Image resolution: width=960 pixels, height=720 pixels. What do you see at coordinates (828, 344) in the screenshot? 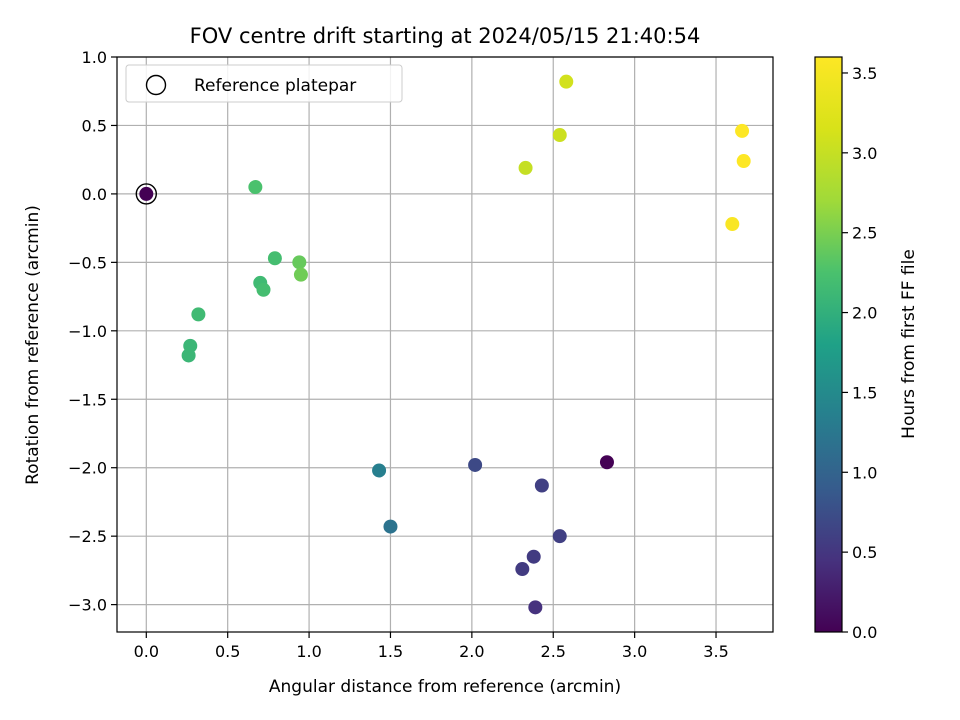
I see `colorbar-gradient` at bounding box center [828, 344].